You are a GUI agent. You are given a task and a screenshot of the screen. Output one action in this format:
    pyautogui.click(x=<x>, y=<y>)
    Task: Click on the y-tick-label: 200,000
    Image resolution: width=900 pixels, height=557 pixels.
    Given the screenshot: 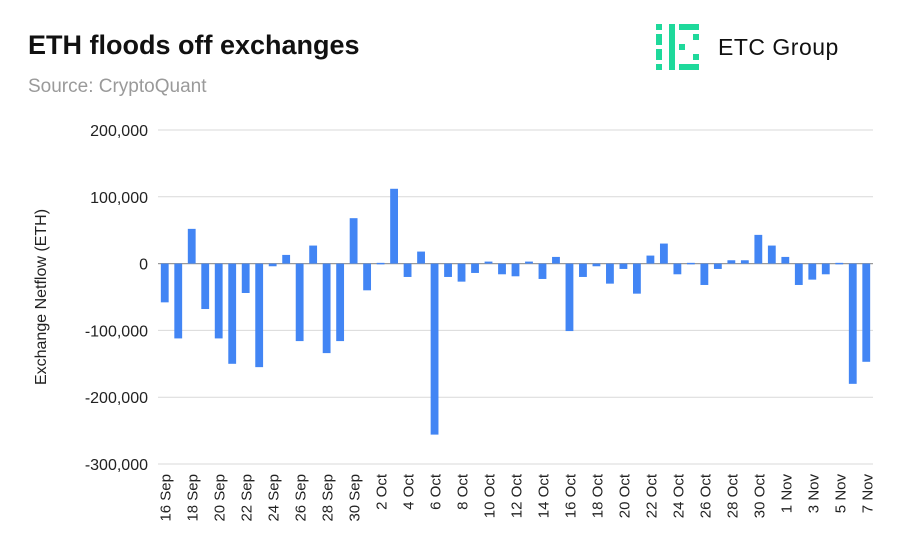 What is the action you would take?
    pyautogui.click(x=119, y=131)
    